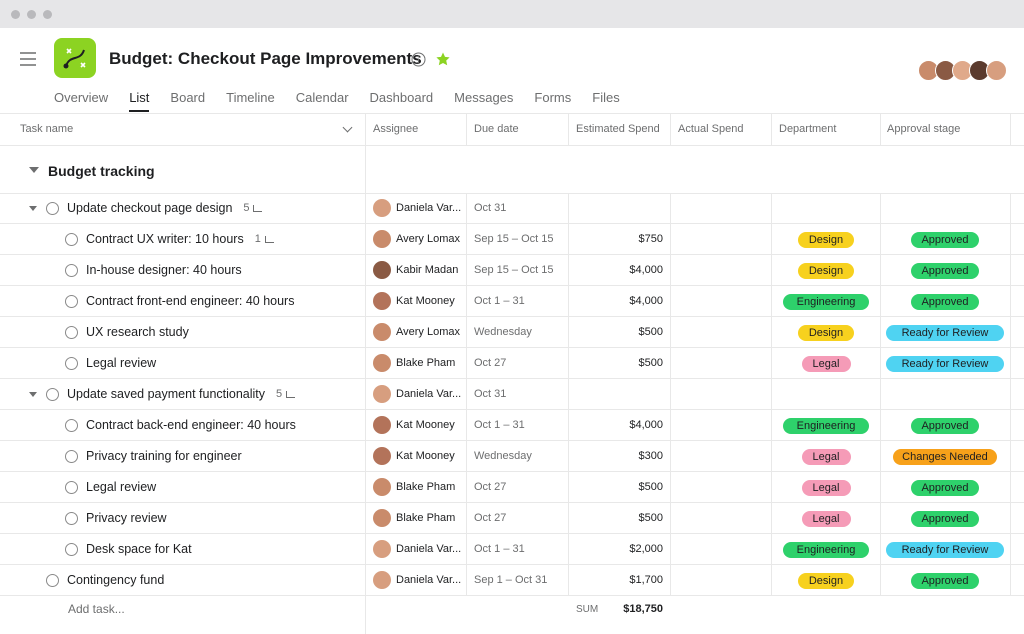 Image resolution: width=1024 pixels, height=634 pixels. I want to click on column-header: Due date, so click(496, 129).